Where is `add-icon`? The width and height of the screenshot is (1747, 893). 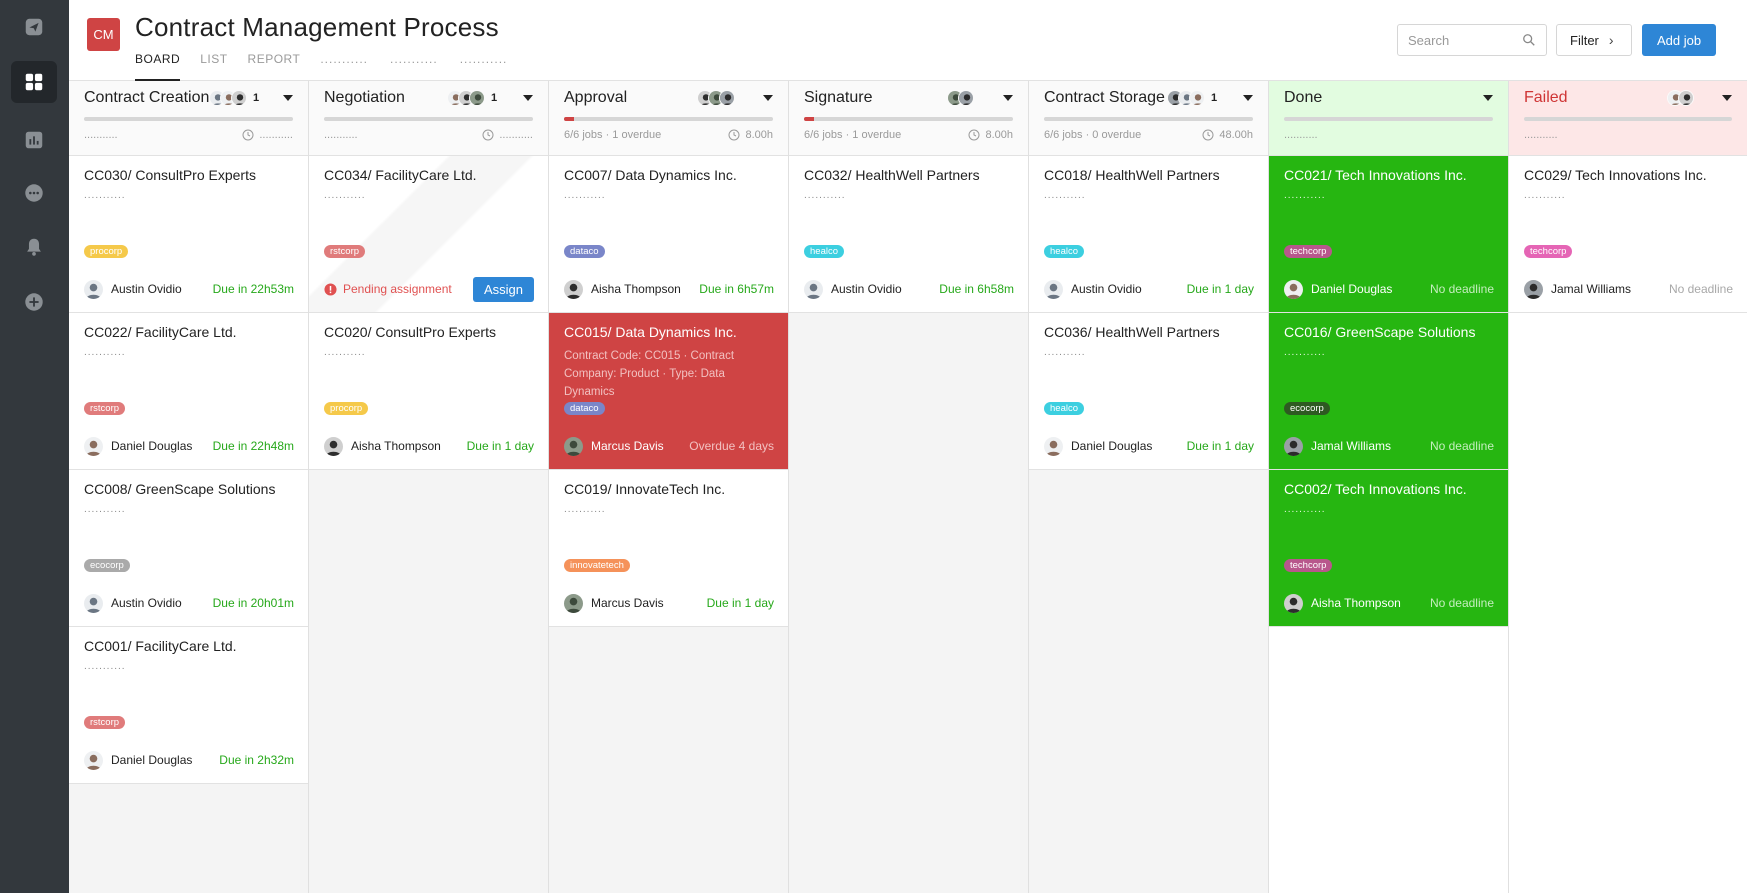 add-icon is located at coordinates (34, 302).